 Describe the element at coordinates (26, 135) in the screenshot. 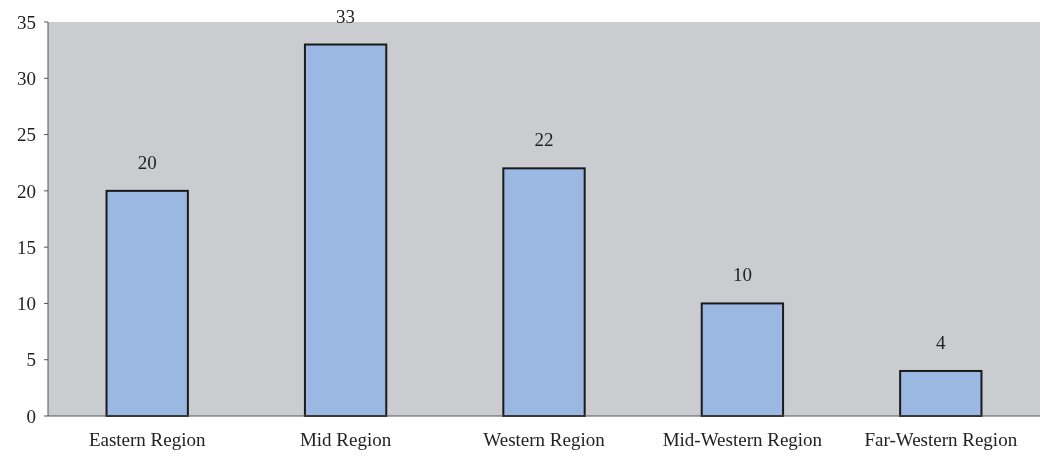

I see `y-tick-label: 25` at that location.